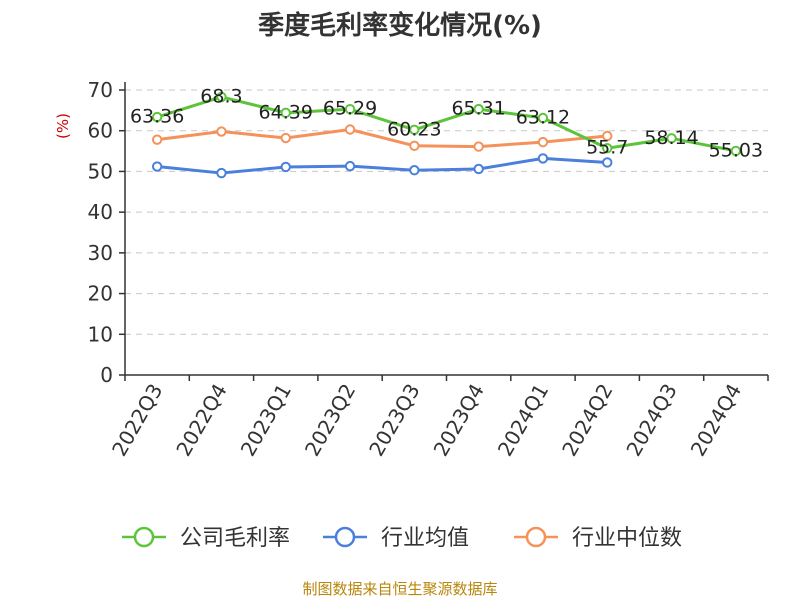 The width and height of the screenshot is (800, 600). I want to click on y-axis-label: (%), so click(63, 126).